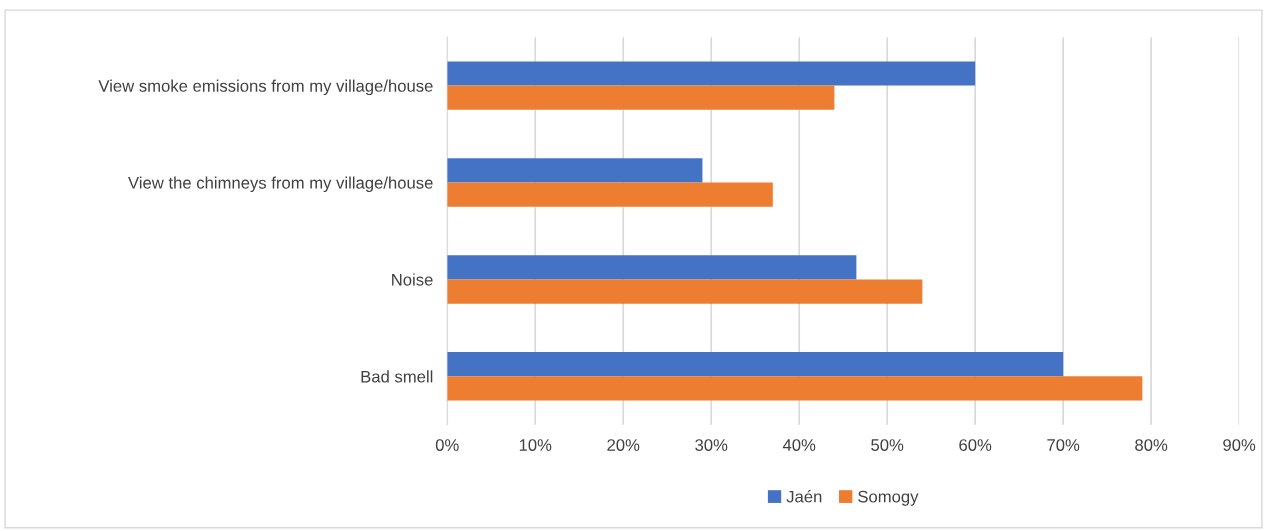 This screenshot has width=1267, height=531. I want to click on y-tick-label: View smoke emissions from my village/house, so click(265, 87).